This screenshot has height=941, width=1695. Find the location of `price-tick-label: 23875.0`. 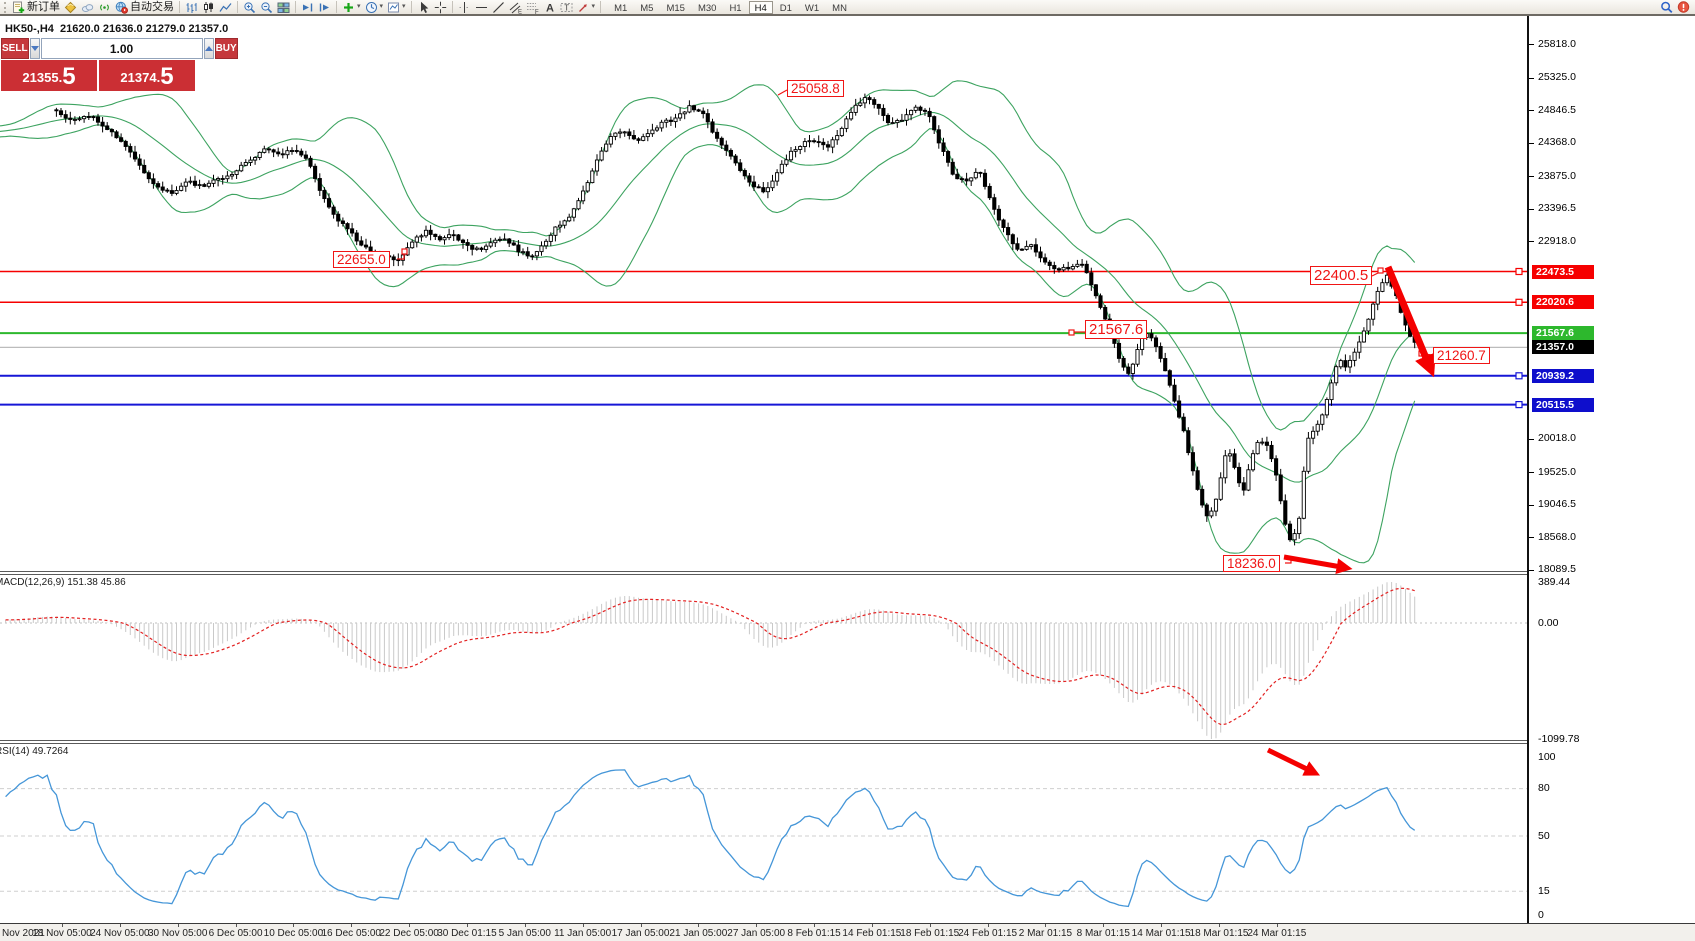

price-tick-label: 23875.0 is located at coordinates (1557, 175).